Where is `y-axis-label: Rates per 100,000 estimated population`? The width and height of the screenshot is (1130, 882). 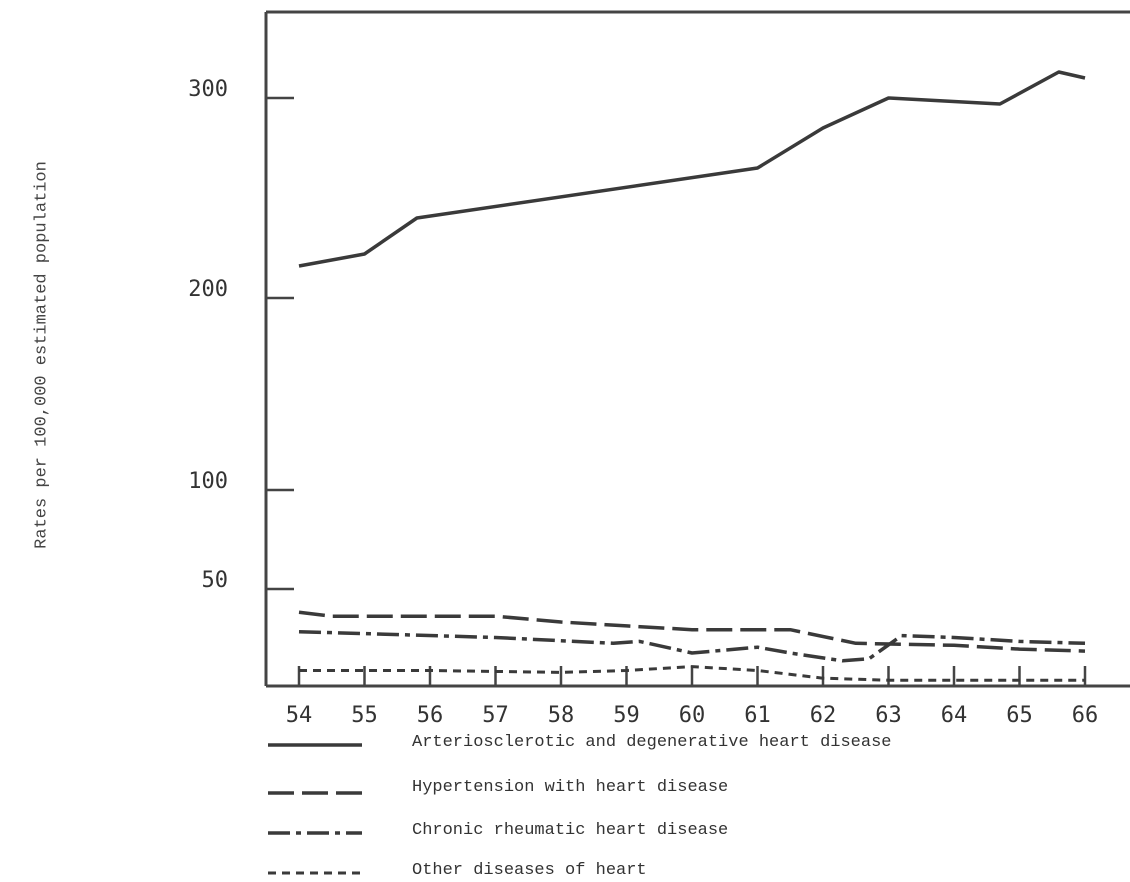 y-axis-label: Rates per 100,000 estimated population is located at coordinates (42, 355).